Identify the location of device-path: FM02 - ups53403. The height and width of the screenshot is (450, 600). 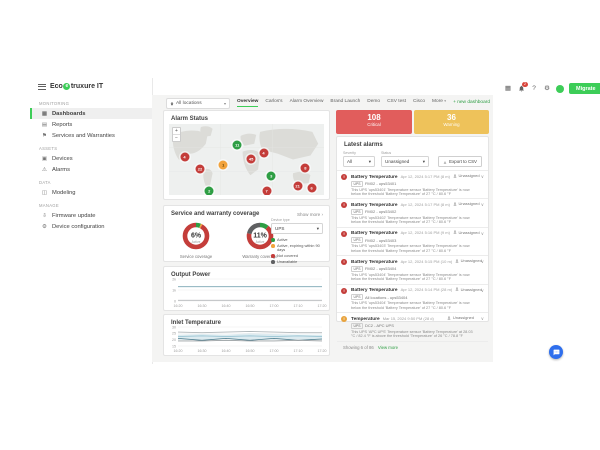
(380, 240).